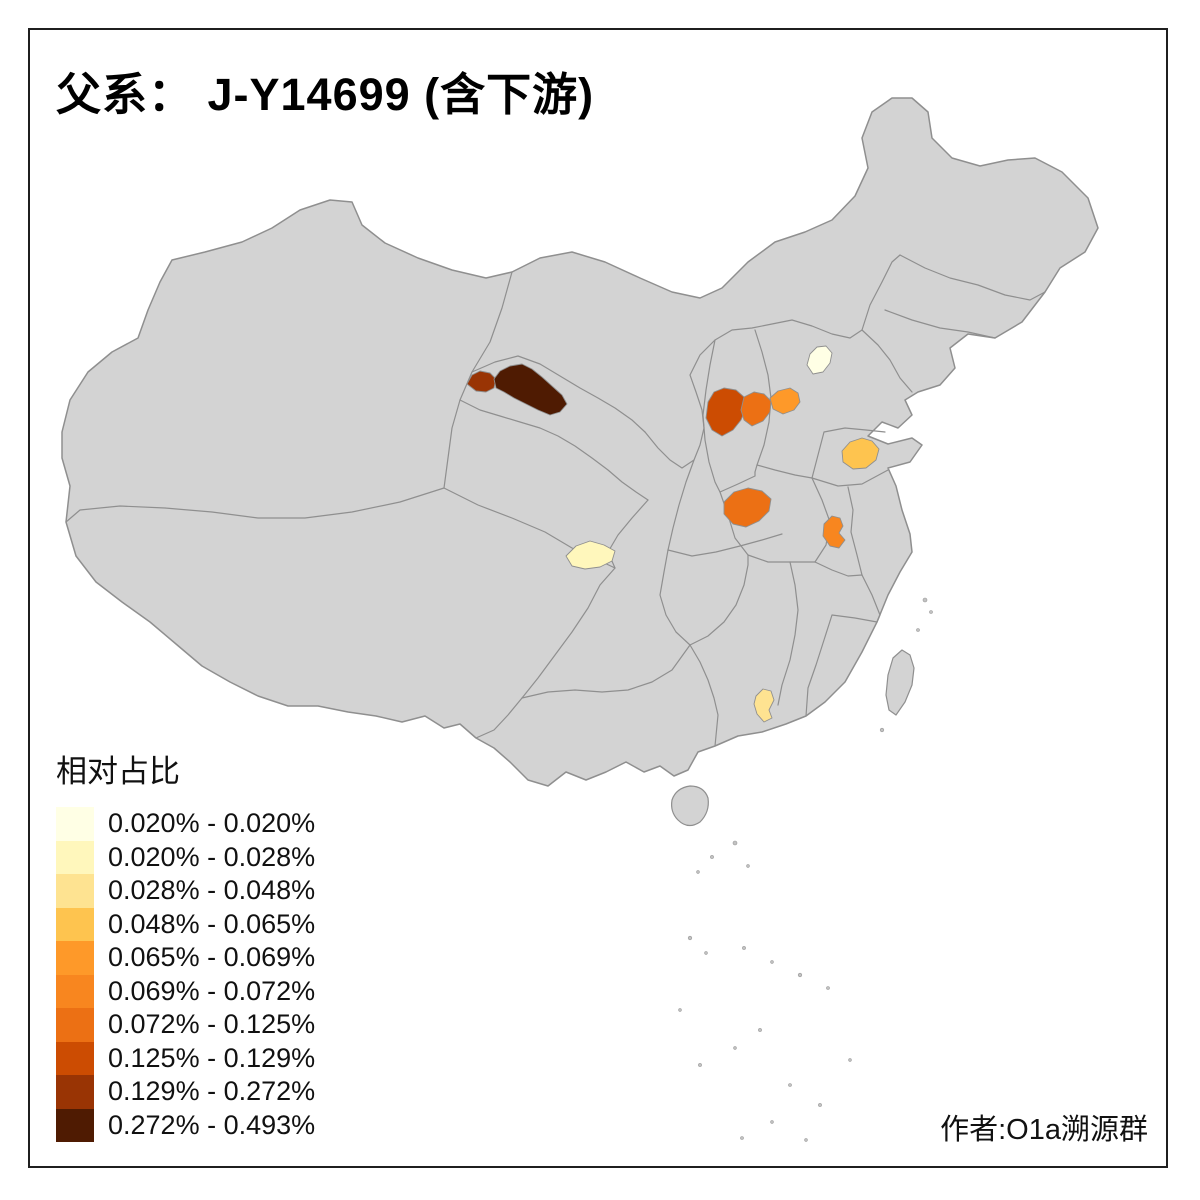 This screenshot has width=1200, height=1200. Describe the element at coordinates (212, 856) in the screenshot. I see `legend-class-label: 0.020% - 0.028%` at that location.